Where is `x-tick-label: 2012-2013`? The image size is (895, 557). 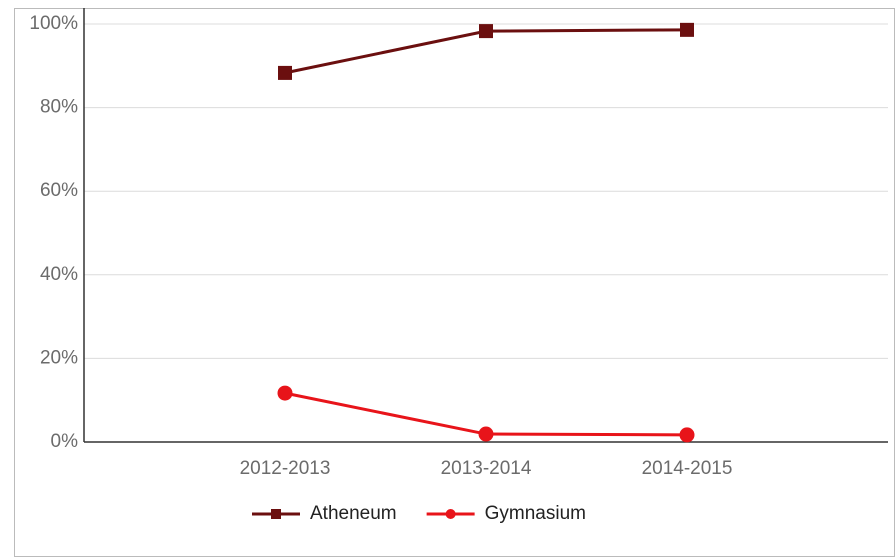
x-tick-label: 2012-2013 is located at coordinates (285, 468).